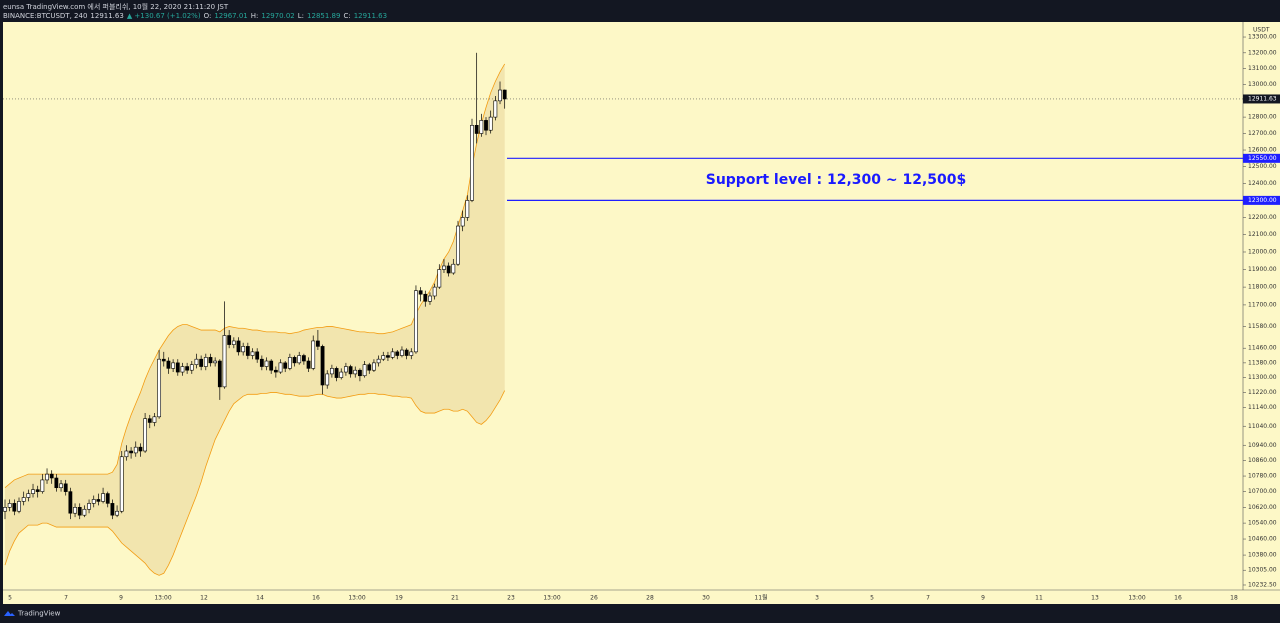  I want to click on y-tick-label: 10232.50, so click(1262, 584).